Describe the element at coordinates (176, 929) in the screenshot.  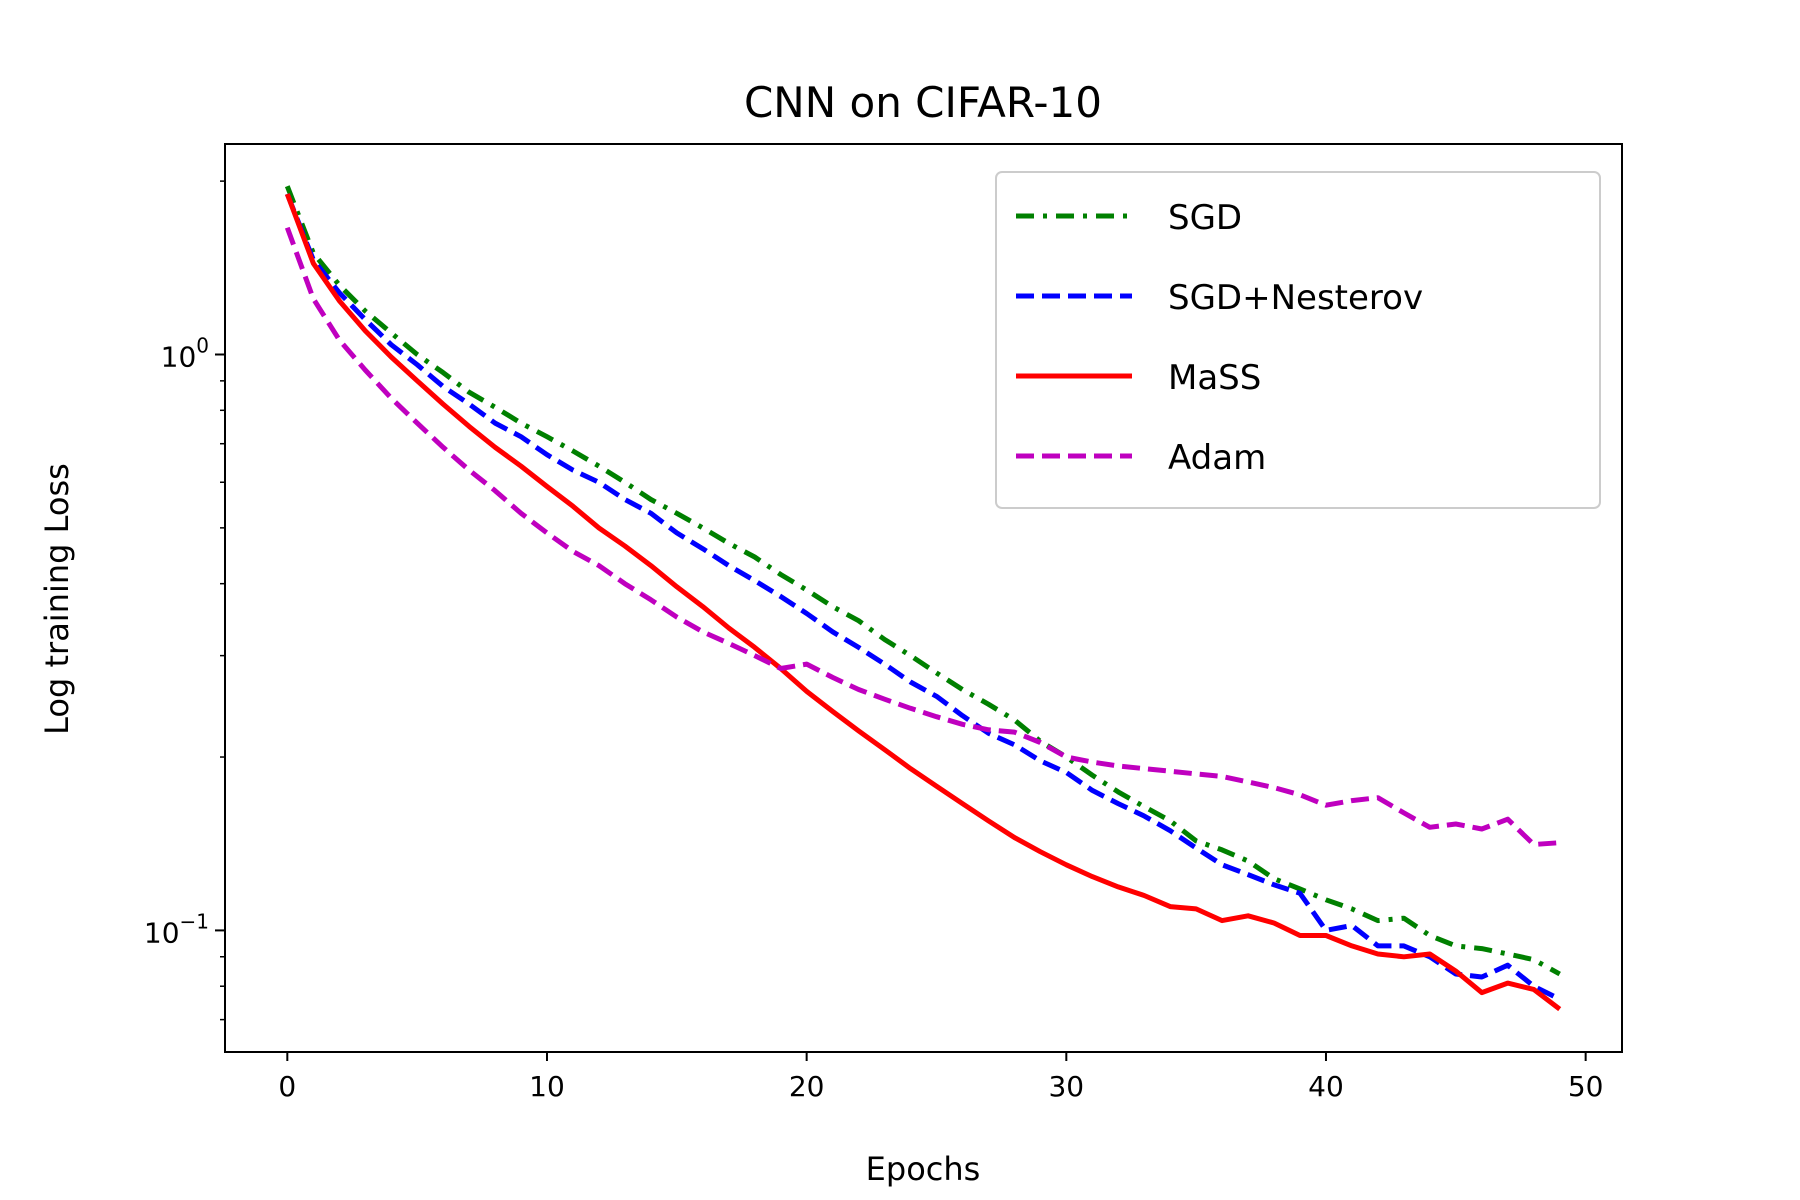
I see `y-tick-label: 10⁻¹` at that location.